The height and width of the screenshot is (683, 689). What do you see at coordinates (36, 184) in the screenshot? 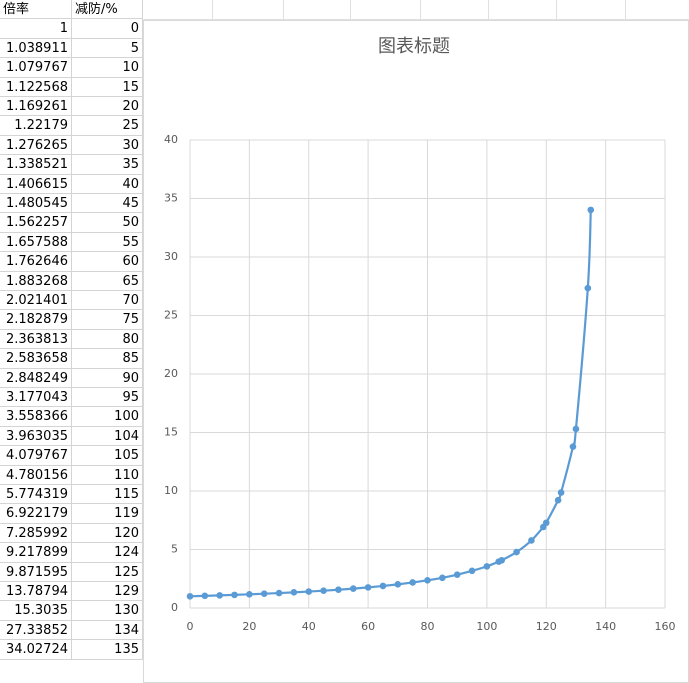
I see `table-cell: 1.406615` at bounding box center [36, 184].